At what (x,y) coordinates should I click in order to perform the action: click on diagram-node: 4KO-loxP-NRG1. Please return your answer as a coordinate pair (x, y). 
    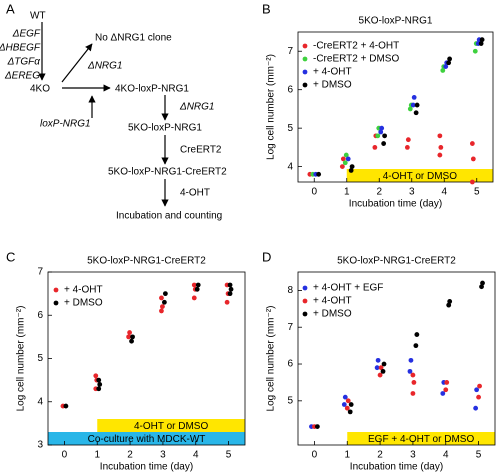
    Looking at the image, I should click on (152, 89).